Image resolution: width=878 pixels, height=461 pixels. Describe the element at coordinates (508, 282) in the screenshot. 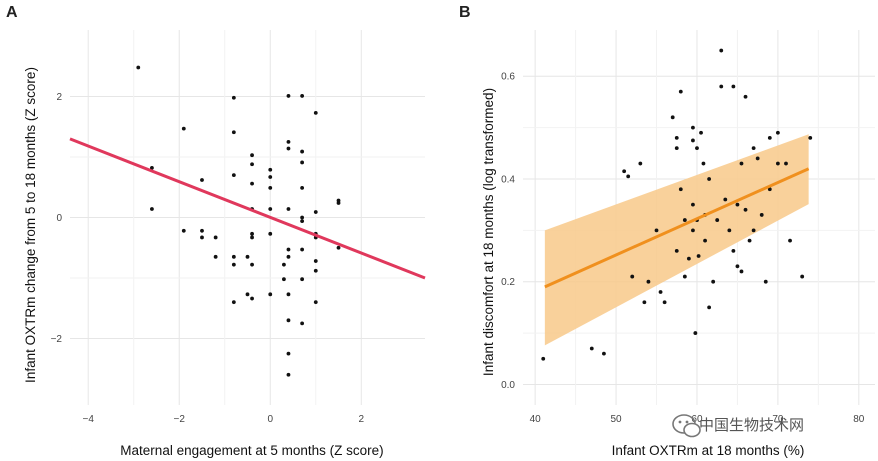

I see `y-tick-label: 0.2` at that location.